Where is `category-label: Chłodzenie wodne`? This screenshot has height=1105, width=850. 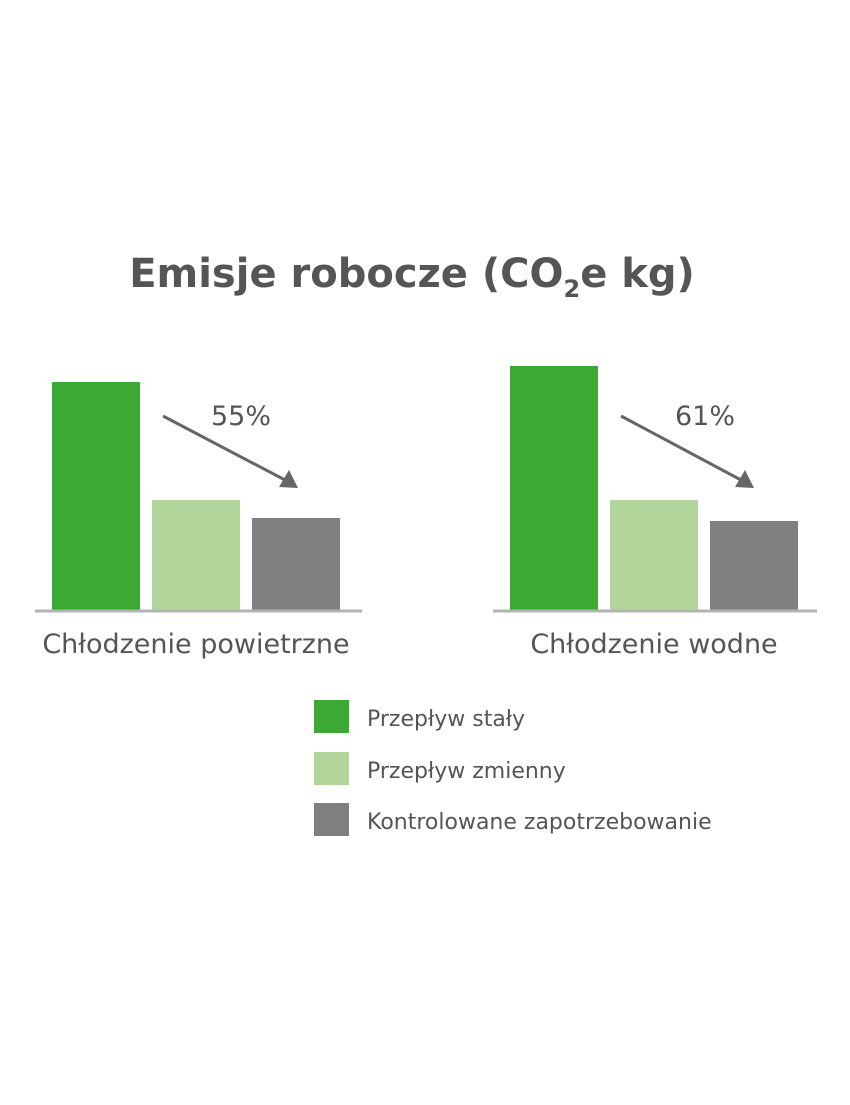
category-label: Chłodzenie wodne is located at coordinates (653, 644).